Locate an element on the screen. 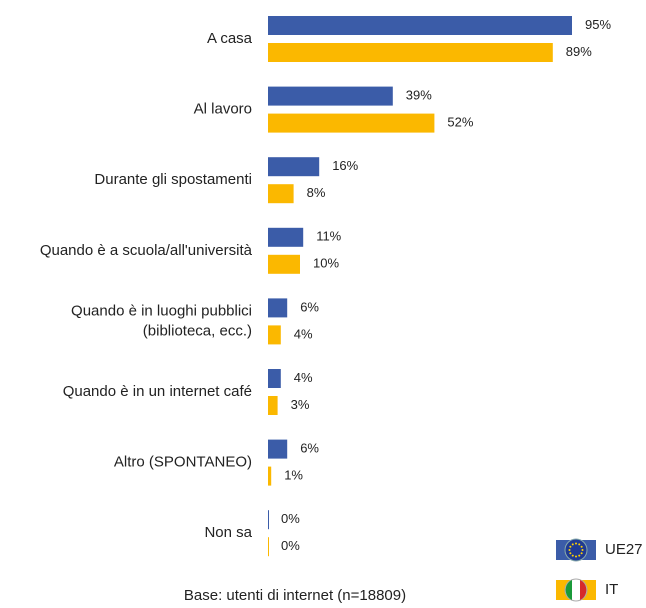 Image resolution: width=646 pixels, height=608 pixels. value-label: 39% is located at coordinates (419, 95).